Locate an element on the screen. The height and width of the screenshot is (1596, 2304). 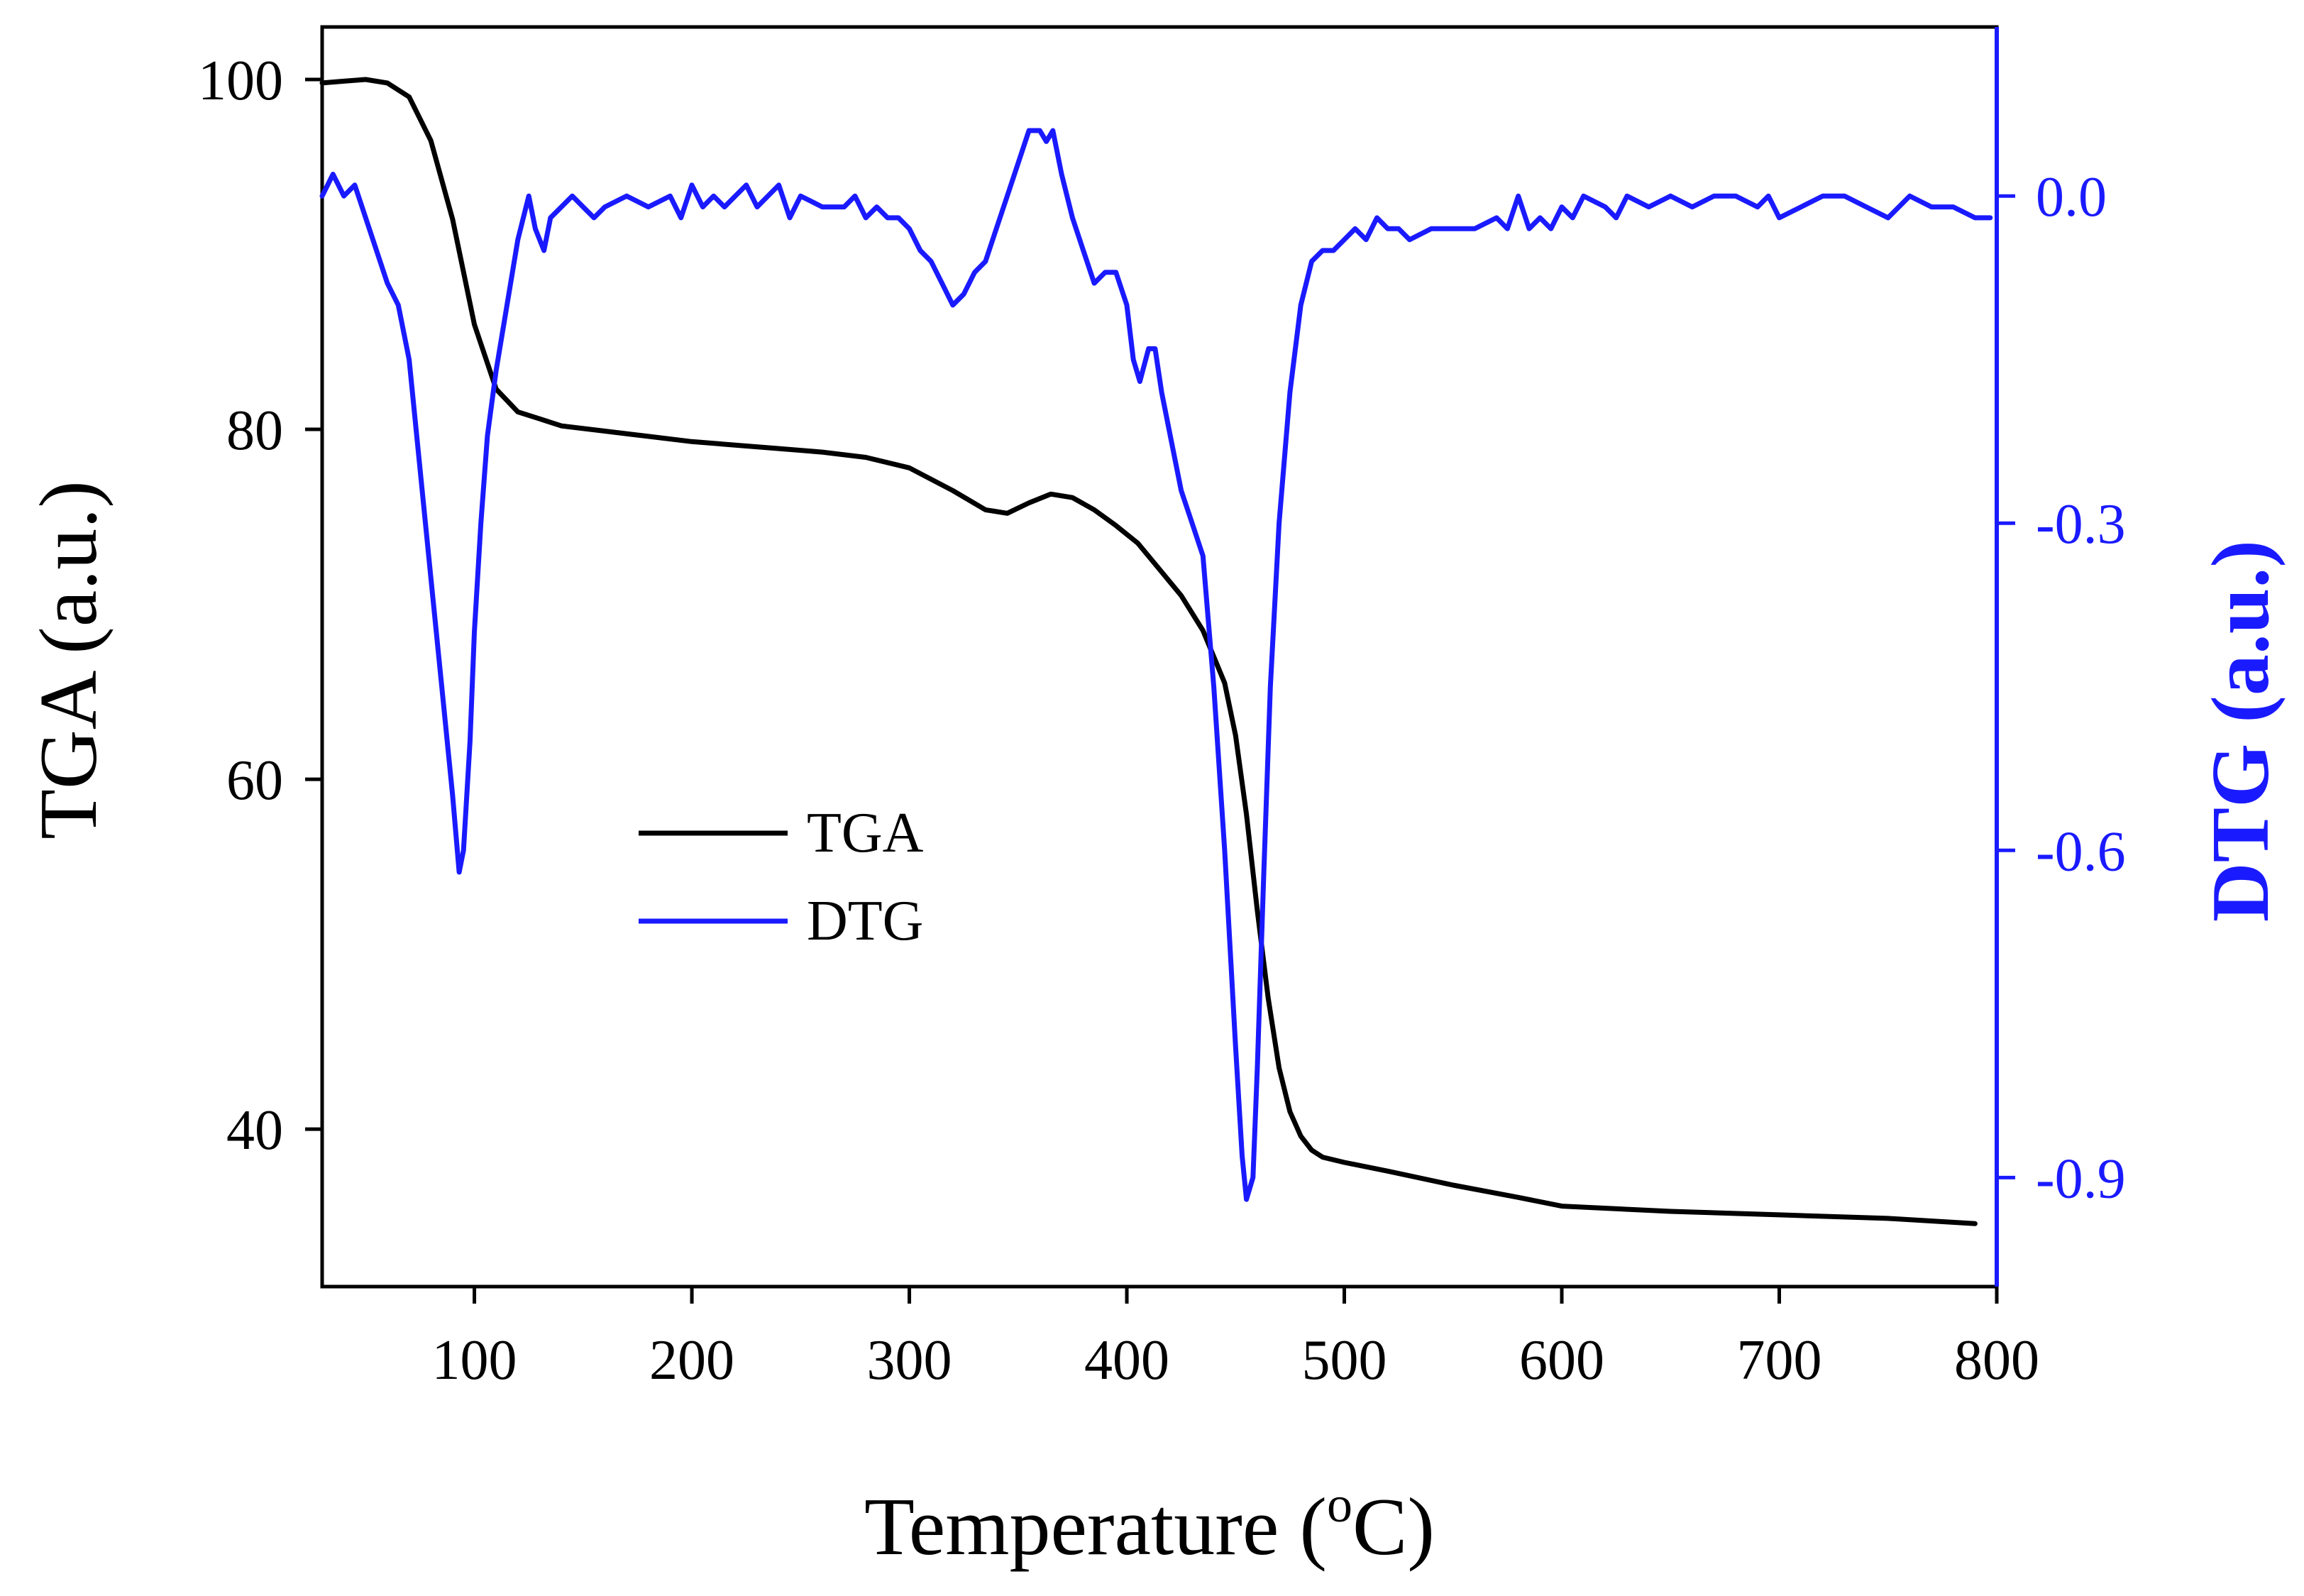
y-left-tick-label: 100 is located at coordinates (240, 81).